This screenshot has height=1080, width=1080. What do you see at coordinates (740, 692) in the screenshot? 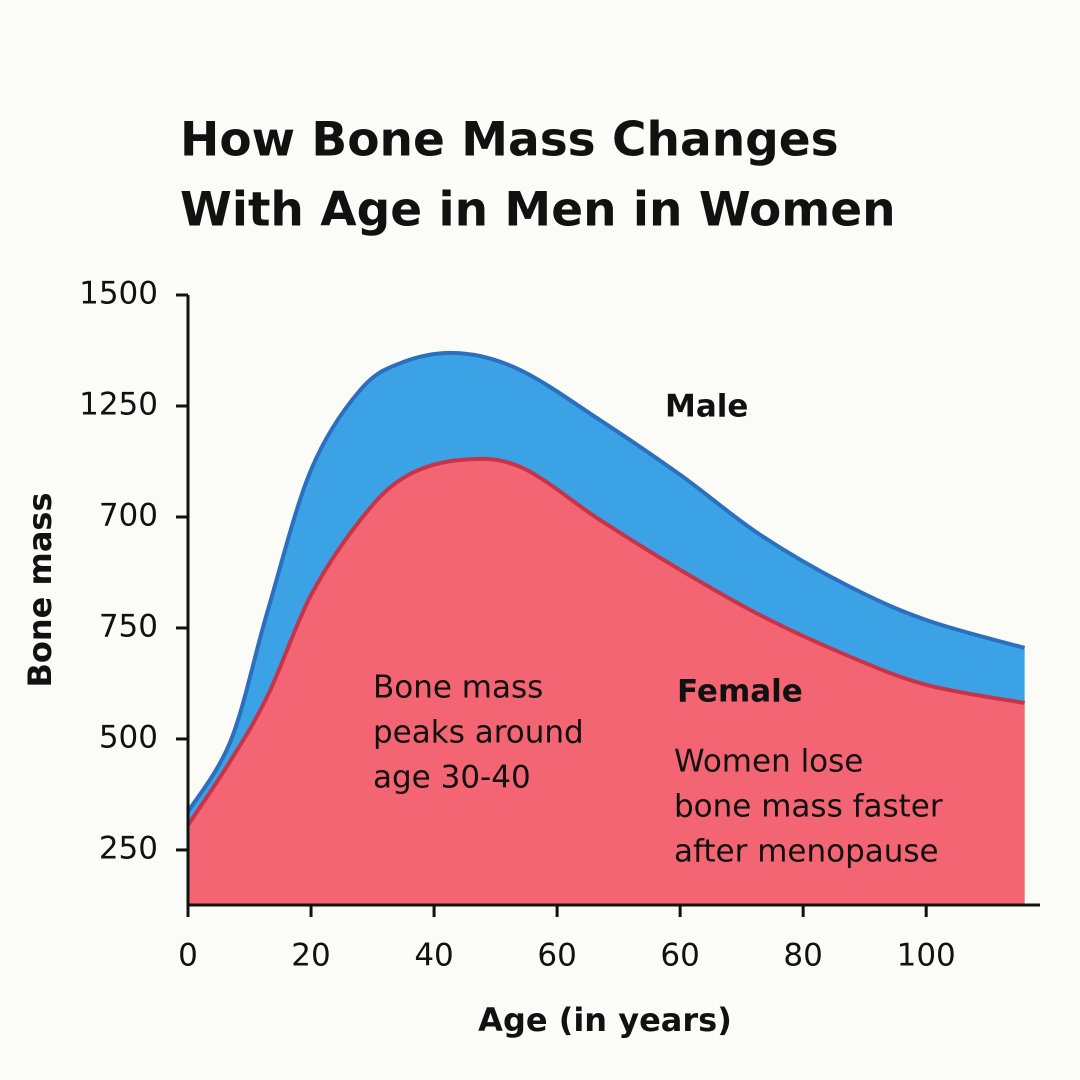
I see `series-label: Female` at bounding box center [740, 692].